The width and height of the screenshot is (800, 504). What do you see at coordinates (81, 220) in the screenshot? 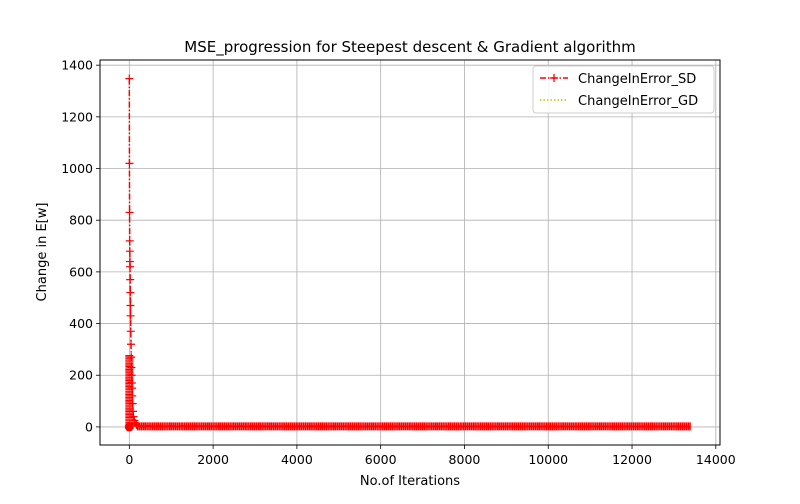
I see `y-tick-label: 800` at bounding box center [81, 220].